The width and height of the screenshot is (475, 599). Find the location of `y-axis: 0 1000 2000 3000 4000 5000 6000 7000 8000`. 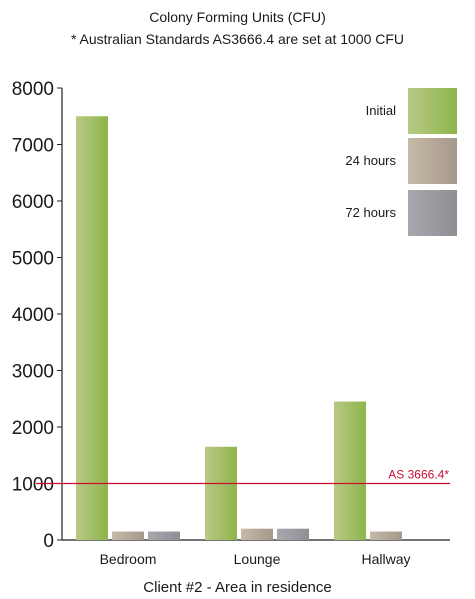

y-axis: 0 1000 2000 3000 4000 5000 6000 7000 8000 is located at coordinates (37, 315).